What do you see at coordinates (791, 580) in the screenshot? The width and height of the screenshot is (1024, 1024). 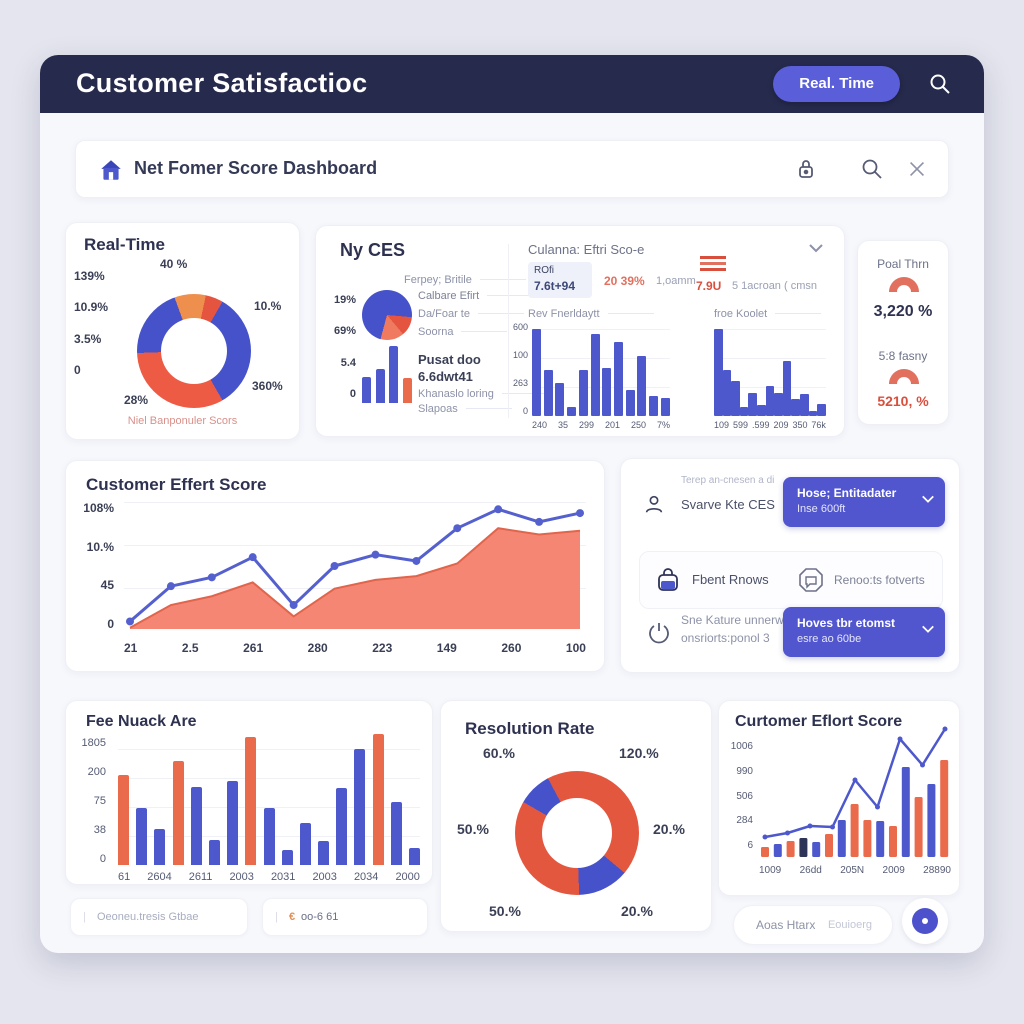 I see `panel-row2: Fbent Rnows Renoo:ts fotverts` at bounding box center [791, 580].